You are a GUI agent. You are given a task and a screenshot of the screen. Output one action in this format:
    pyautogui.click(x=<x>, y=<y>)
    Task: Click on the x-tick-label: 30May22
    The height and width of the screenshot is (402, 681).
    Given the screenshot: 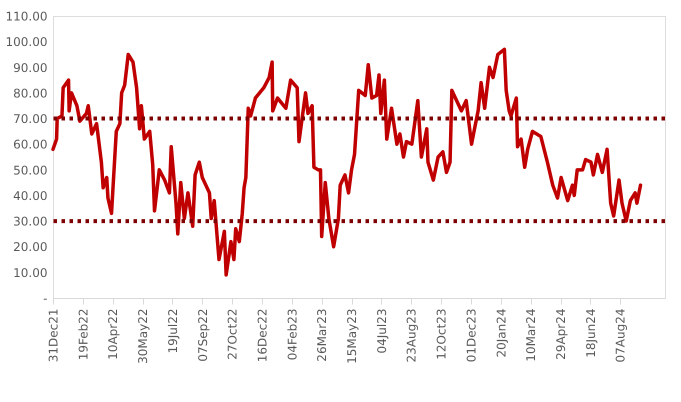 What is the action you would take?
    pyautogui.click(x=143, y=336)
    